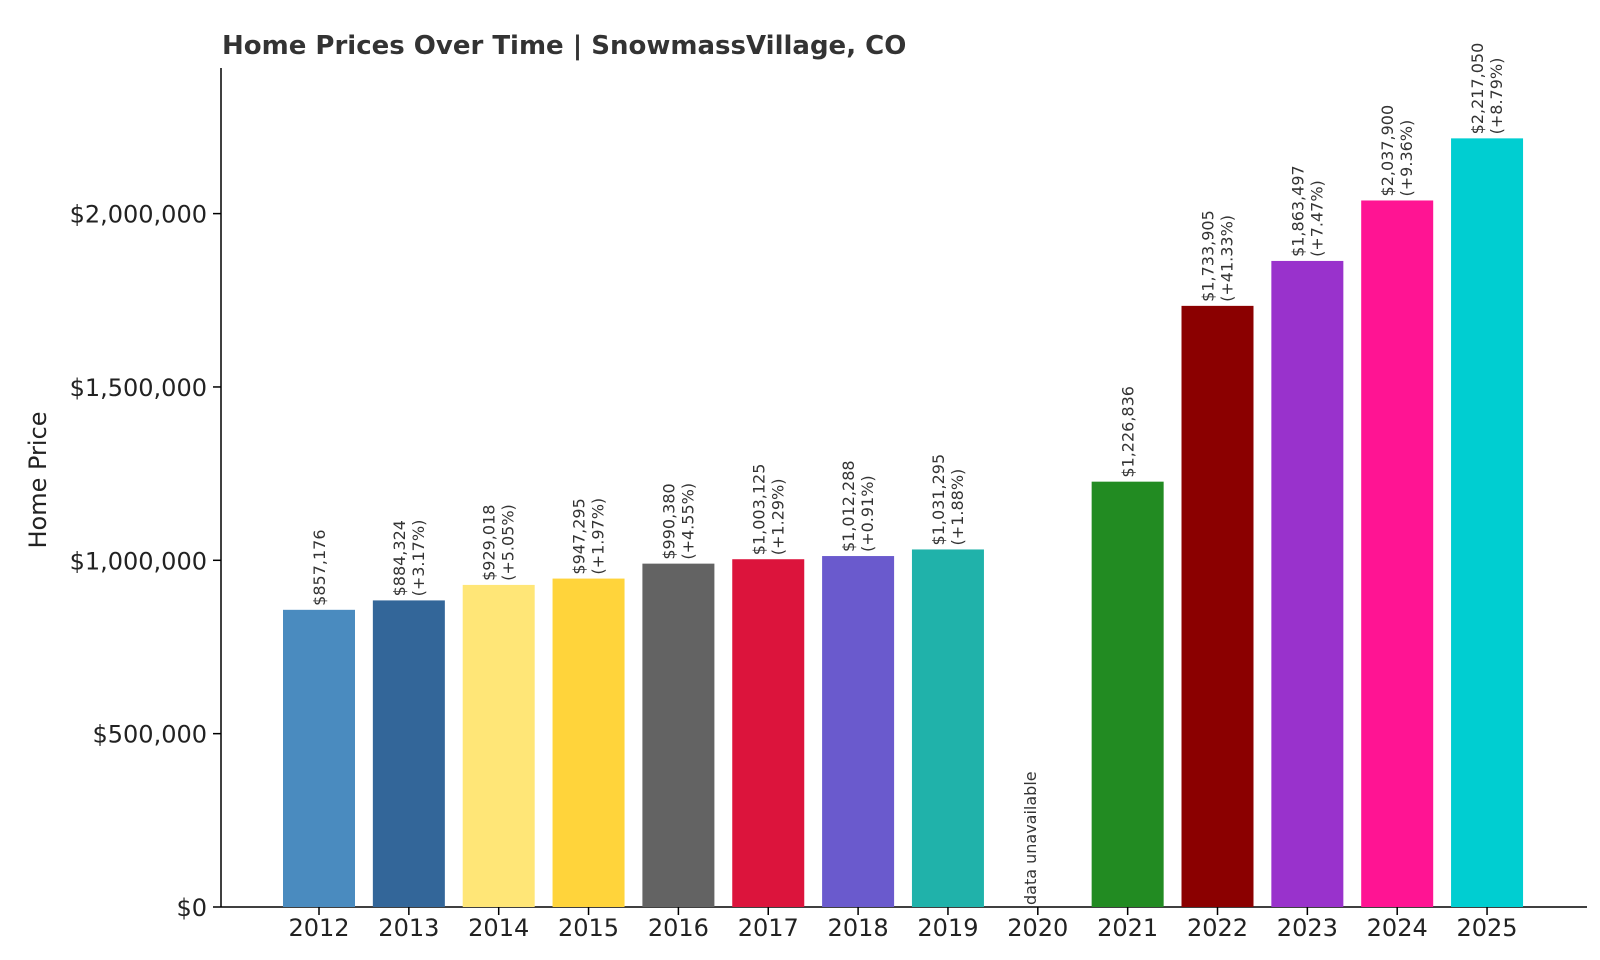 Image resolution: width=1600 pixels, height=960 pixels. Describe the element at coordinates (947, 728) in the screenshot. I see `bar-2019` at that location.